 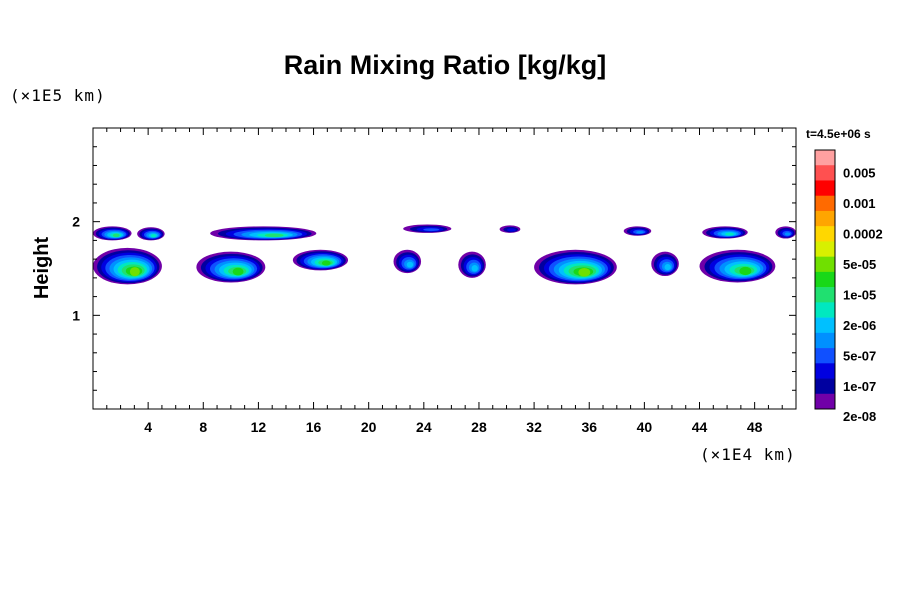 What do you see at coordinates (748, 454) in the screenshot?
I see `x-axis-unit: (×1E4 km)` at bounding box center [748, 454].